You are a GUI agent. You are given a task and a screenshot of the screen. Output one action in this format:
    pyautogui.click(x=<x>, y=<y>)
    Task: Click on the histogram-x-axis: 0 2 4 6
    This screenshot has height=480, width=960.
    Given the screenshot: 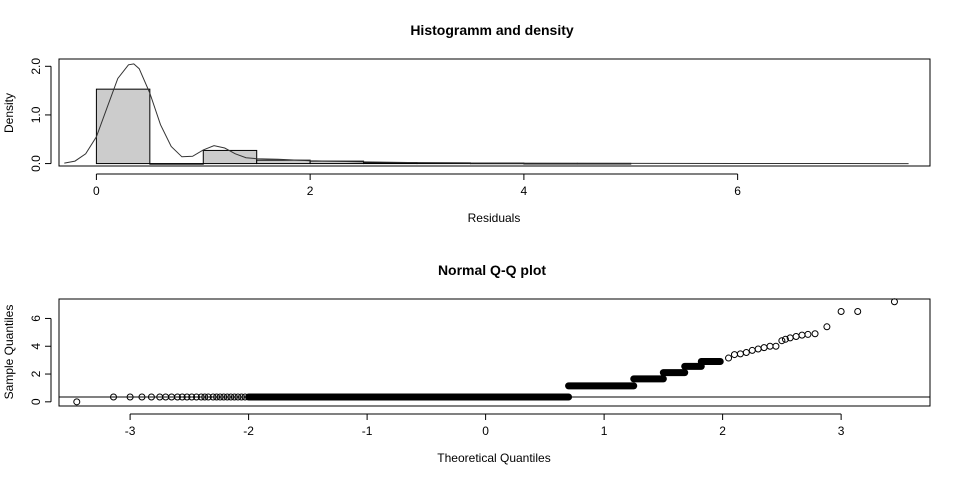 What is the action you would take?
    pyautogui.click(x=417, y=185)
    